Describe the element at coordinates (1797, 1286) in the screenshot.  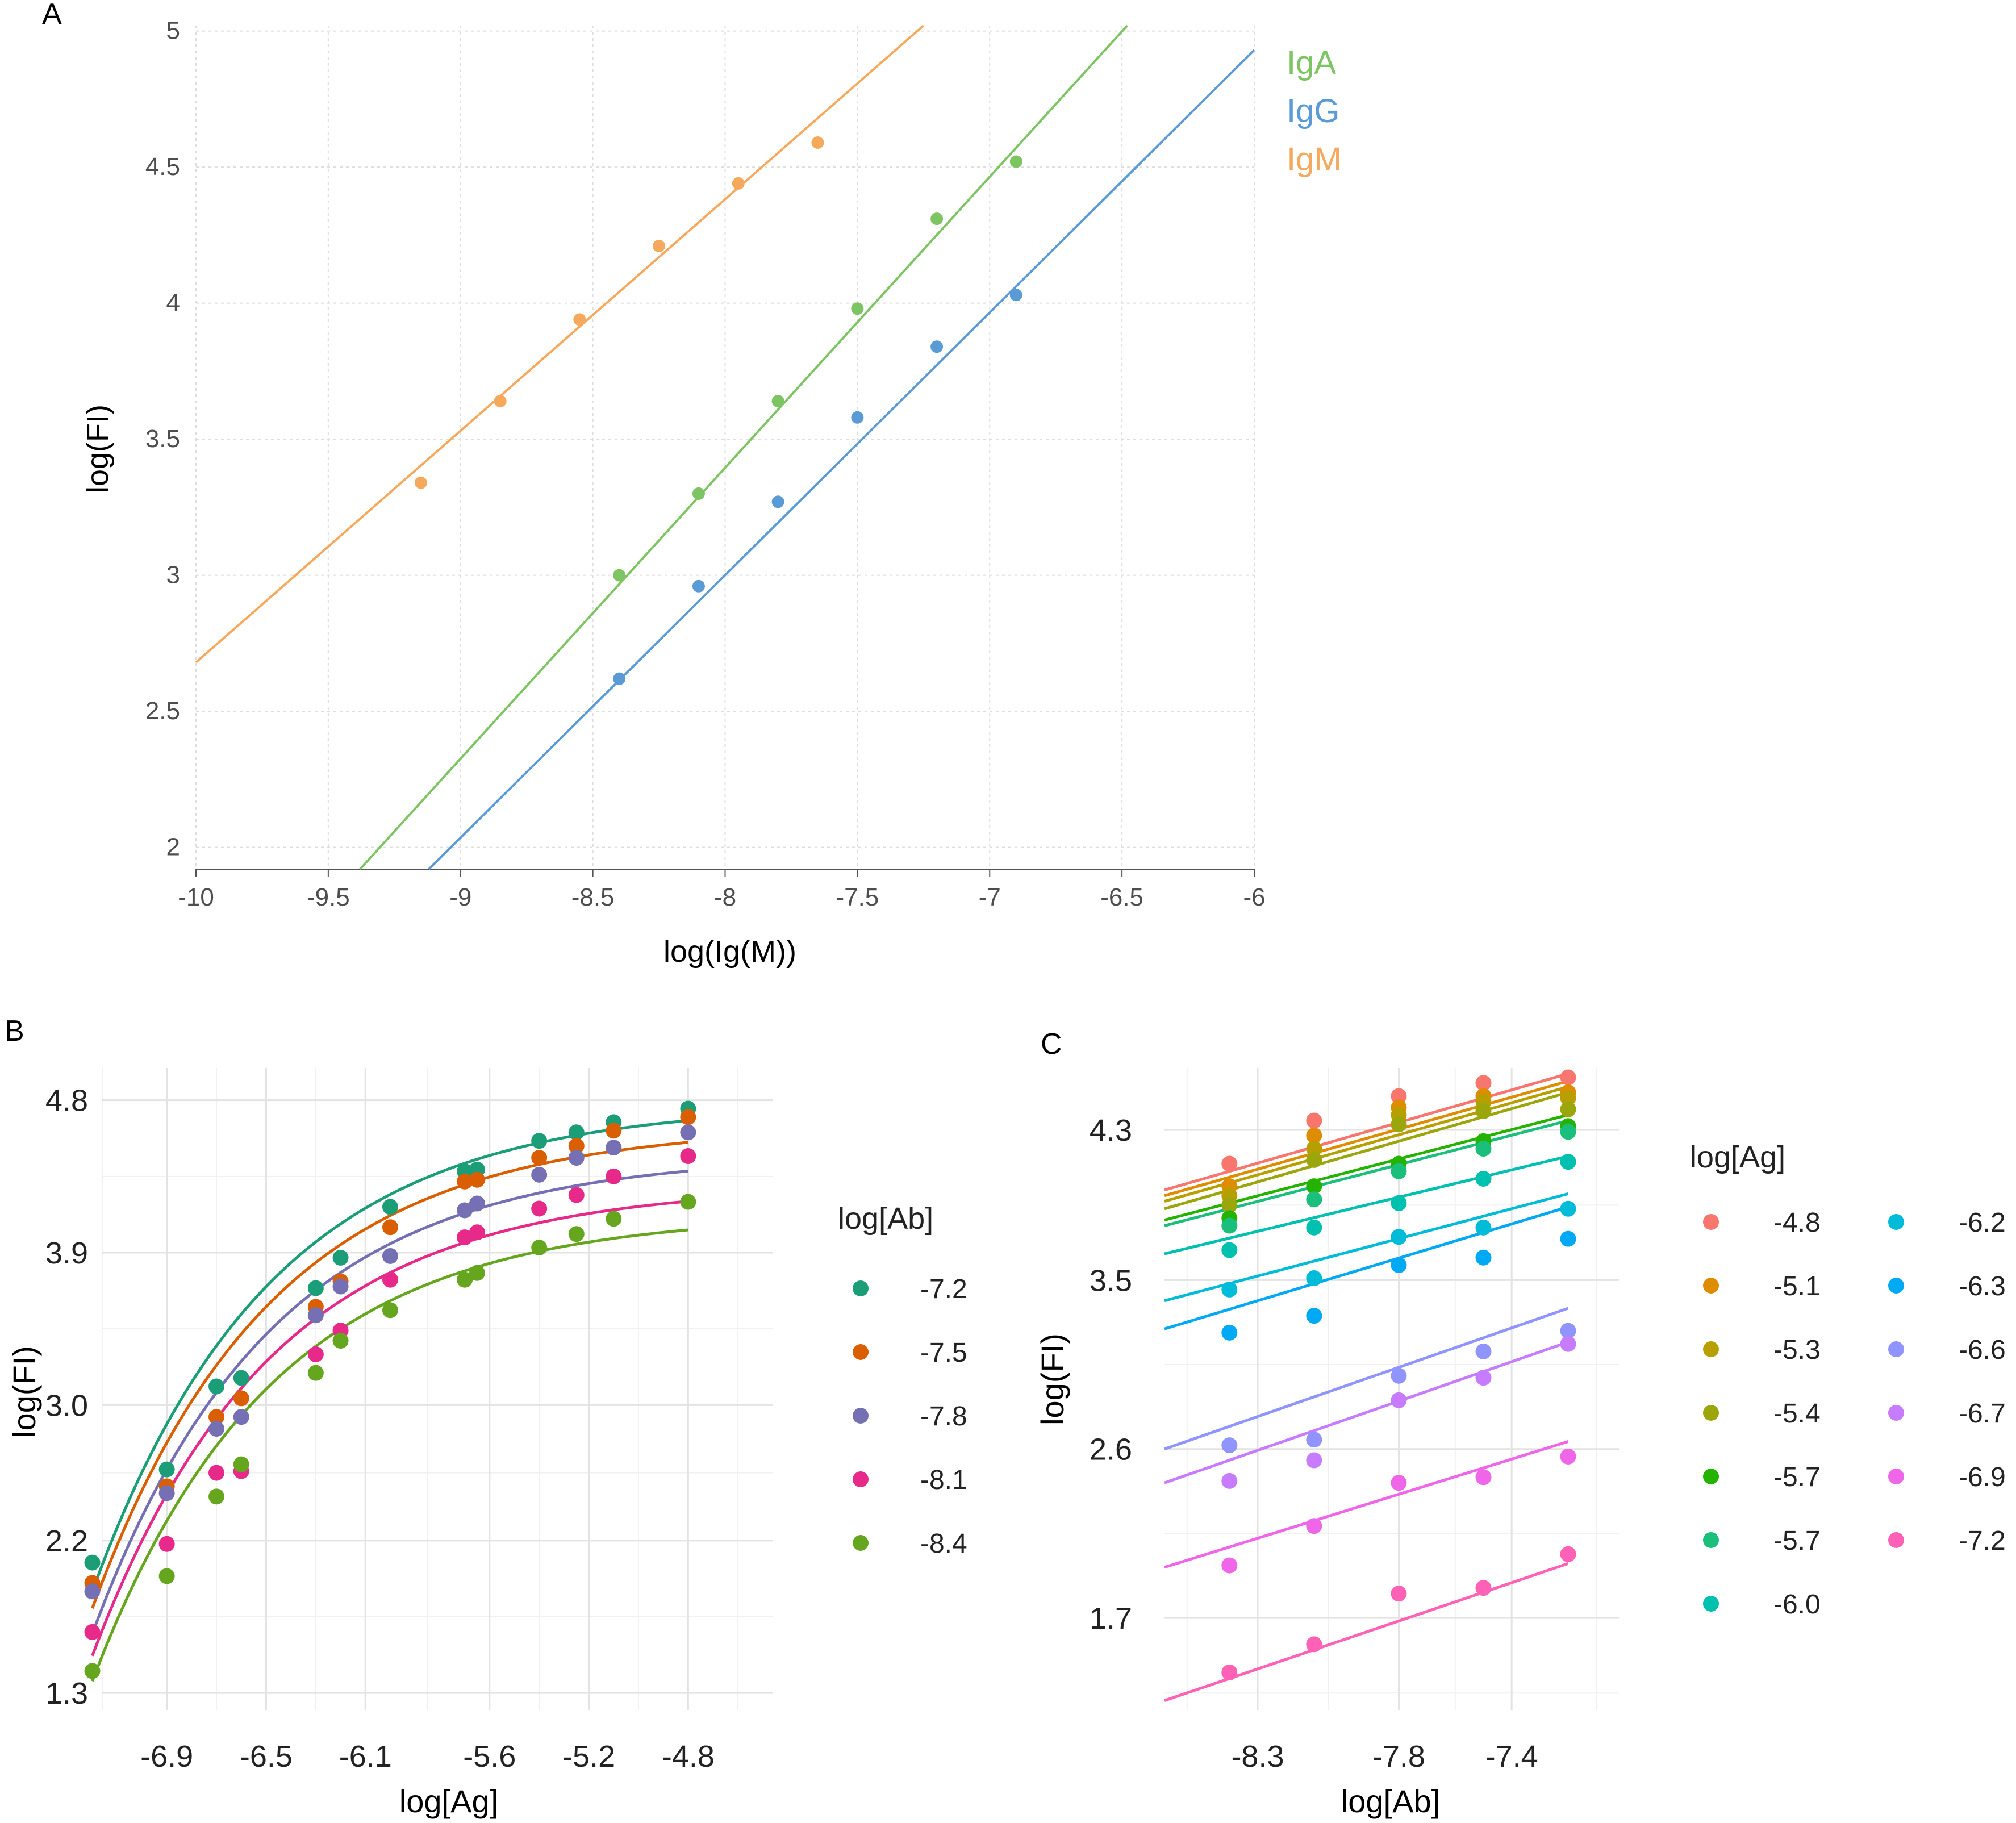
I see `panel-c-legend-label-1: -5.1` at that location.